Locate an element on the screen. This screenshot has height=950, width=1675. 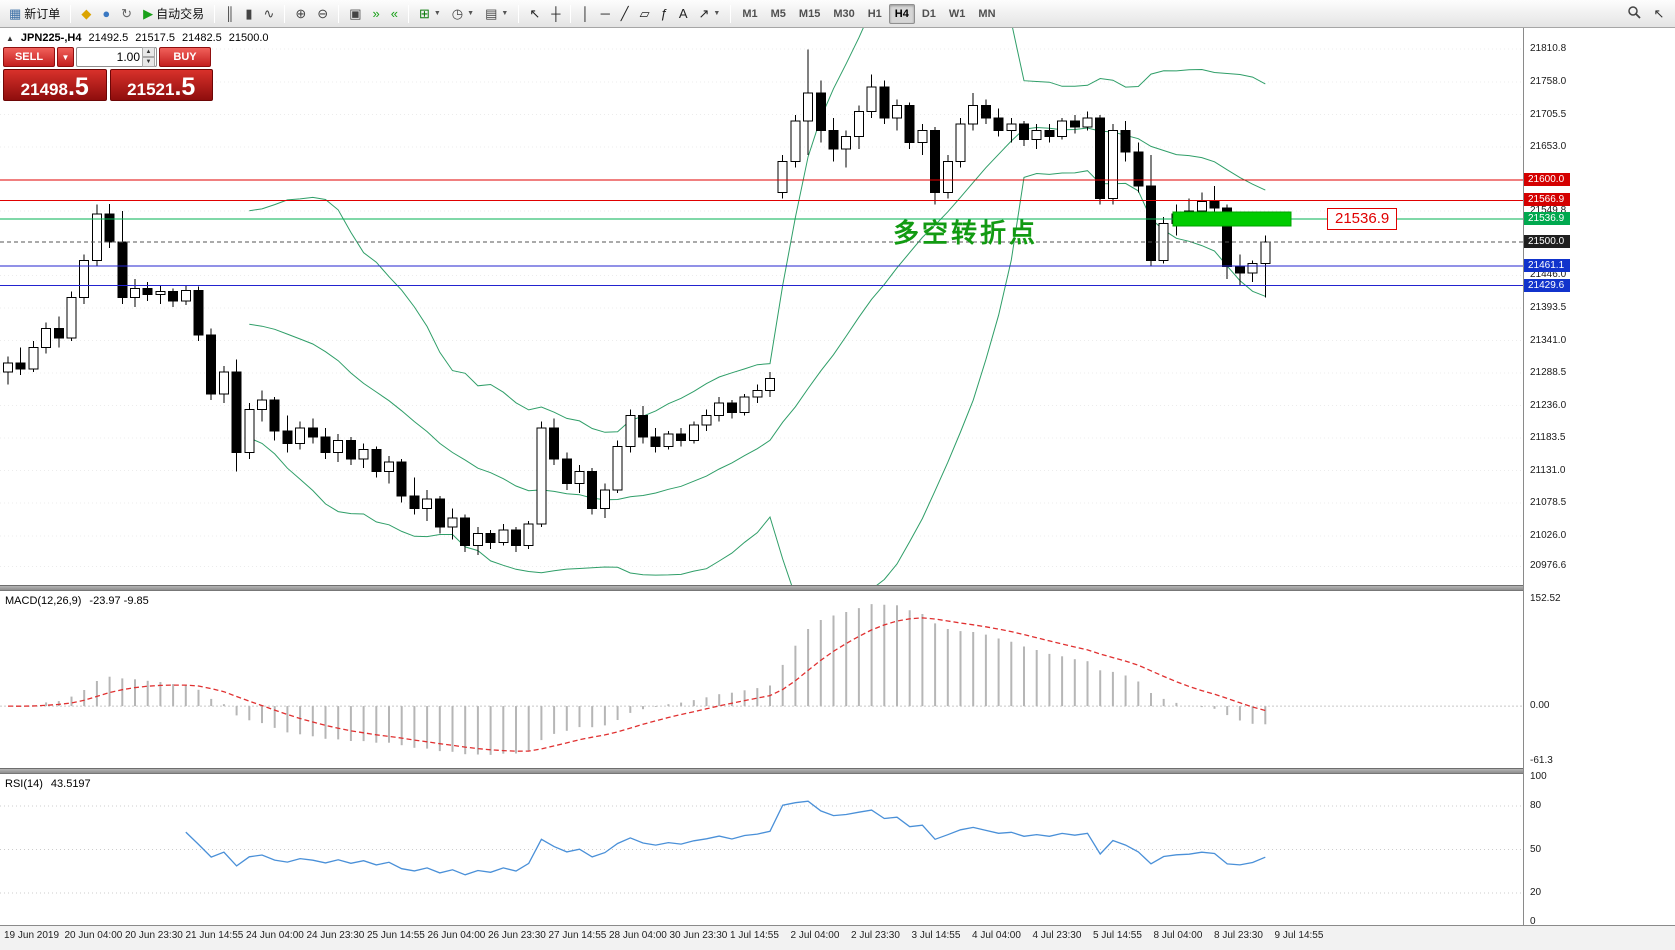
auto-scroll-button: » is located at coordinates (375, 14).